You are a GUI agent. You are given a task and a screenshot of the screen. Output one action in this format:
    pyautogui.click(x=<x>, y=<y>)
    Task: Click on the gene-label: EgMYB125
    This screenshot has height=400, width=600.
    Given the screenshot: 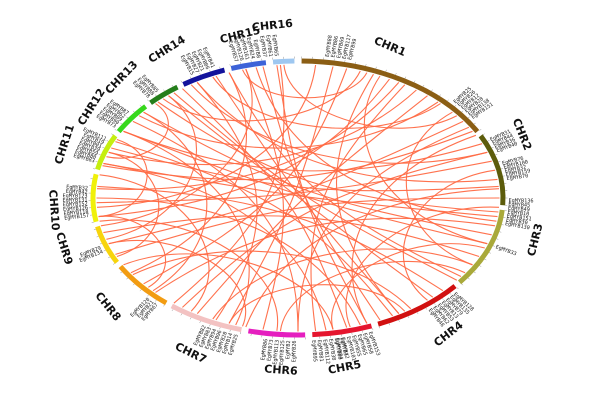 What is the action you would take?
    pyautogui.click(x=283, y=352)
    